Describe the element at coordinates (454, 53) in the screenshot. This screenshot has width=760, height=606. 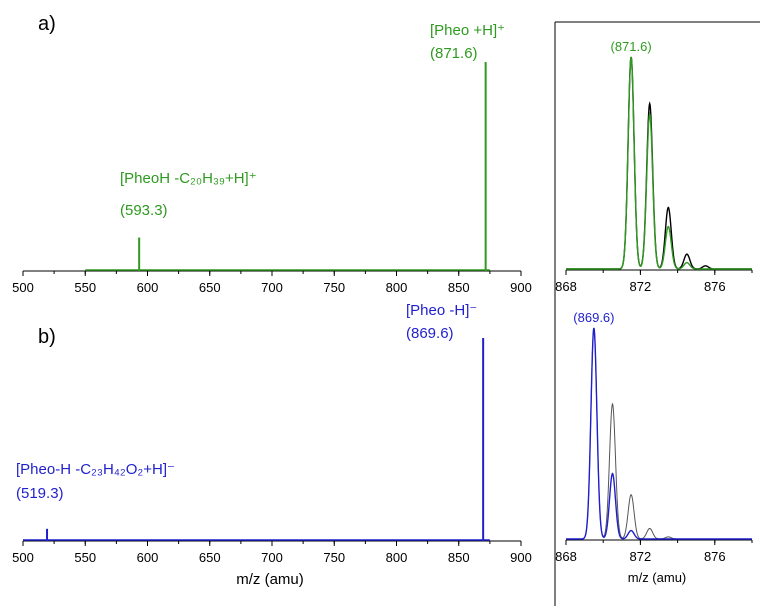
I see `a-main-peak-label-871.6-line1: (871.6)` at that location.